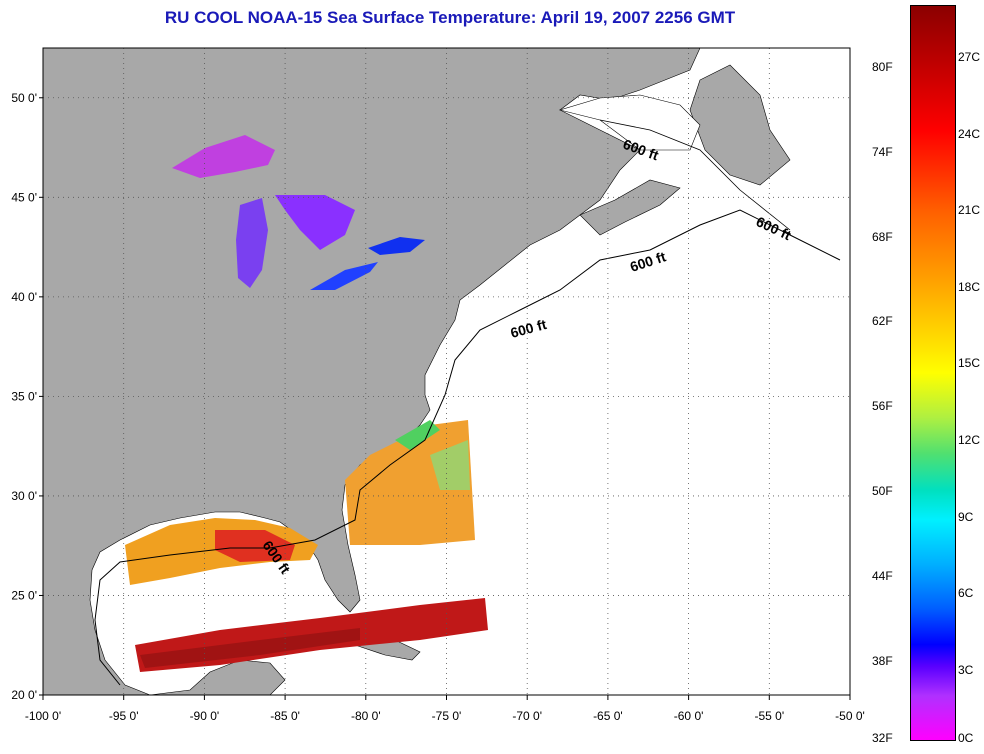 The height and width of the screenshot is (754, 984). Describe the element at coordinates (969, 440) in the screenshot. I see `colorbar-label-c: 12C` at that location.